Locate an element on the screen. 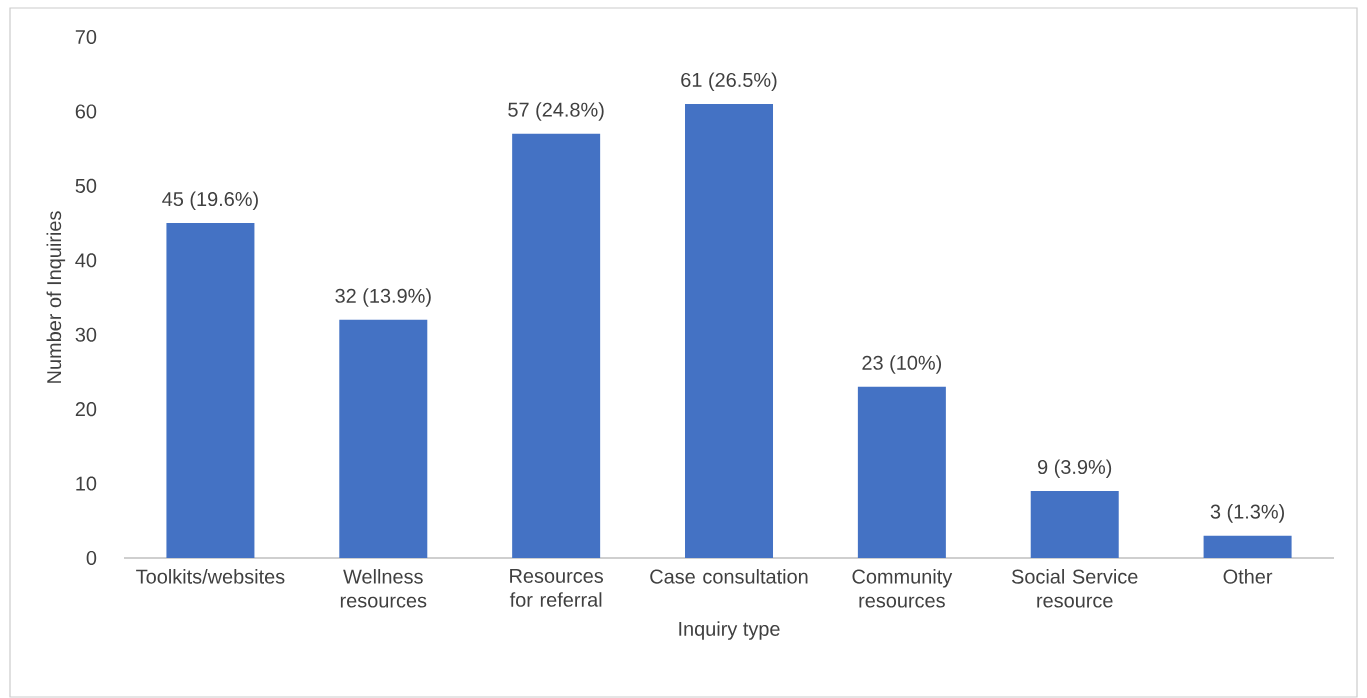 The width and height of the screenshot is (1367, 698). x-axis-title: Inquiry type is located at coordinates (729, 630).